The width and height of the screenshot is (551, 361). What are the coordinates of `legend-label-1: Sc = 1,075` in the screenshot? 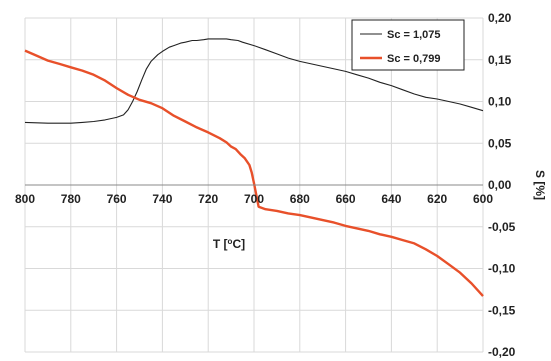 It's located at (414, 35).